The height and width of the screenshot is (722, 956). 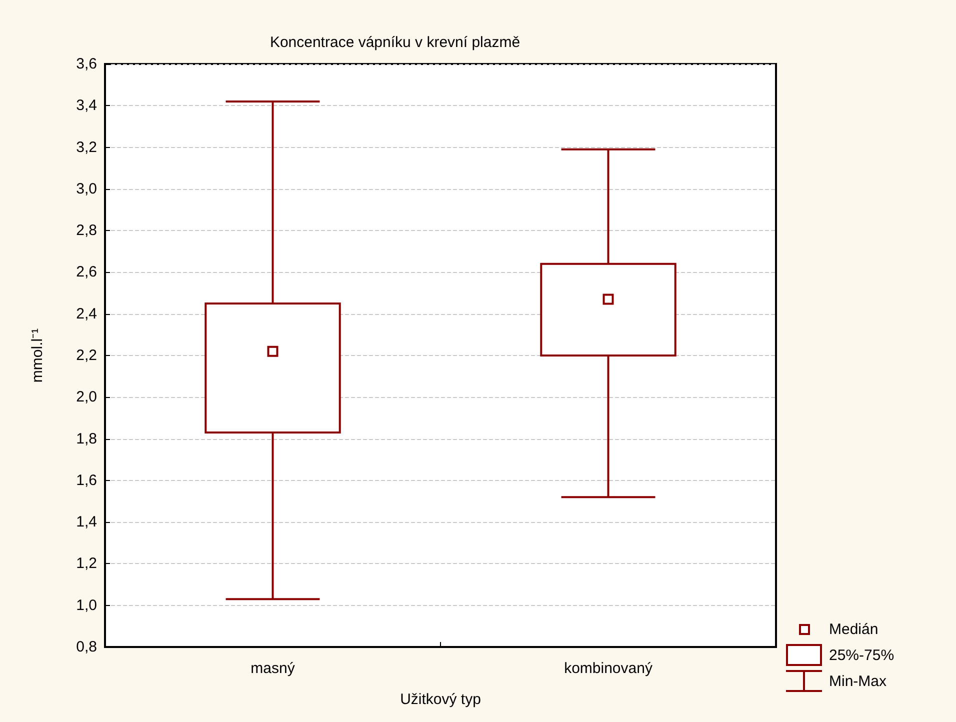 What do you see at coordinates (86, 272) in the screenshot?
I see `y-tick-label: 2,6` at bounding box center [86, 272].